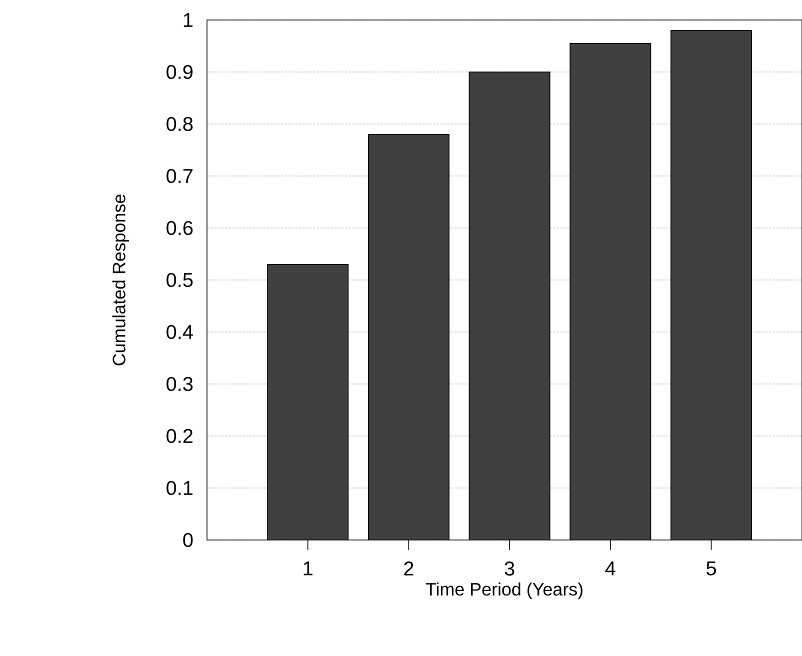  Describe the element at coordinates (610, 569) in the screenshot. I see `x-tick-label: 4` at that location.